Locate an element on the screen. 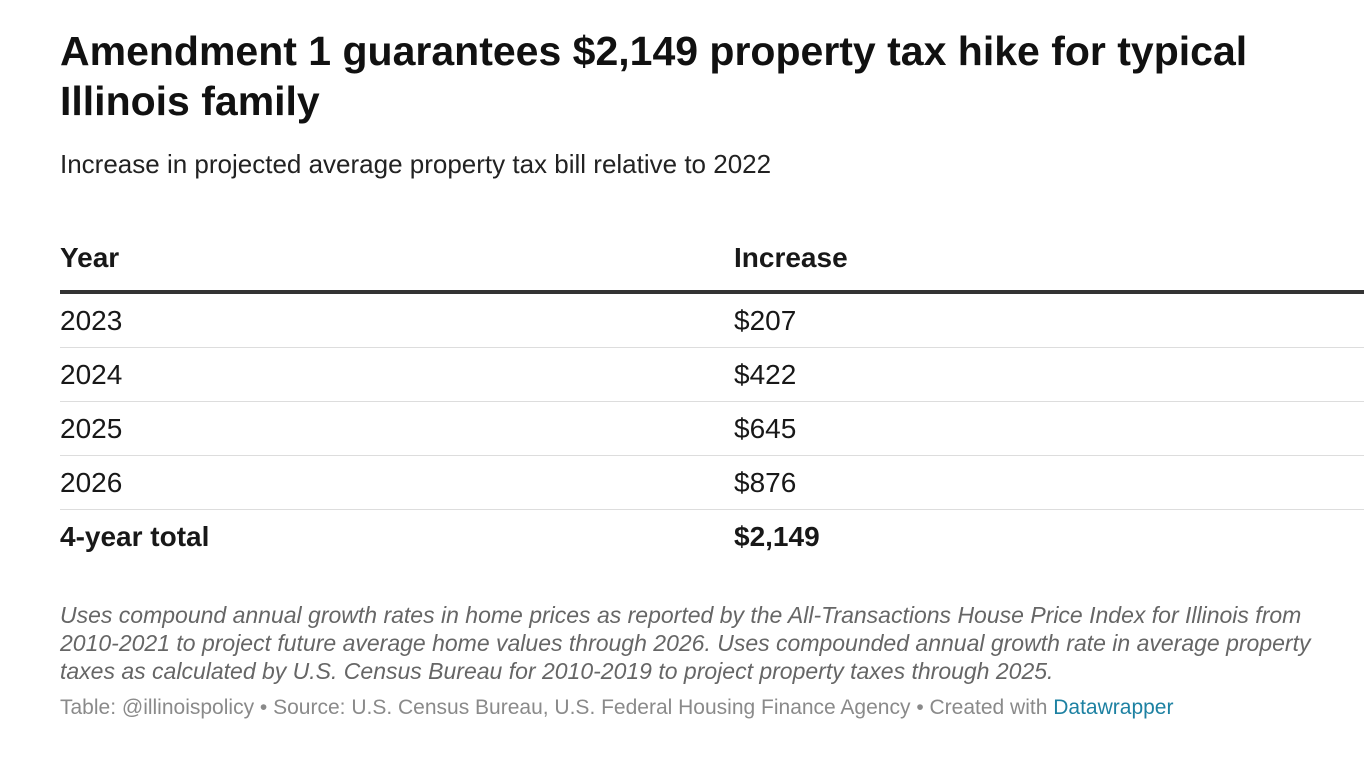 This screenshot has width=1364, height=762. year-cell: 2023 is located at coordinates (91, 320).